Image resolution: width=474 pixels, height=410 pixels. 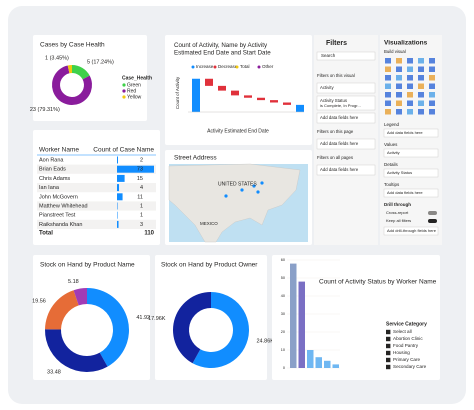 I want to click on title: Stock on Hand by Product Name, so click(x=87, y=265).